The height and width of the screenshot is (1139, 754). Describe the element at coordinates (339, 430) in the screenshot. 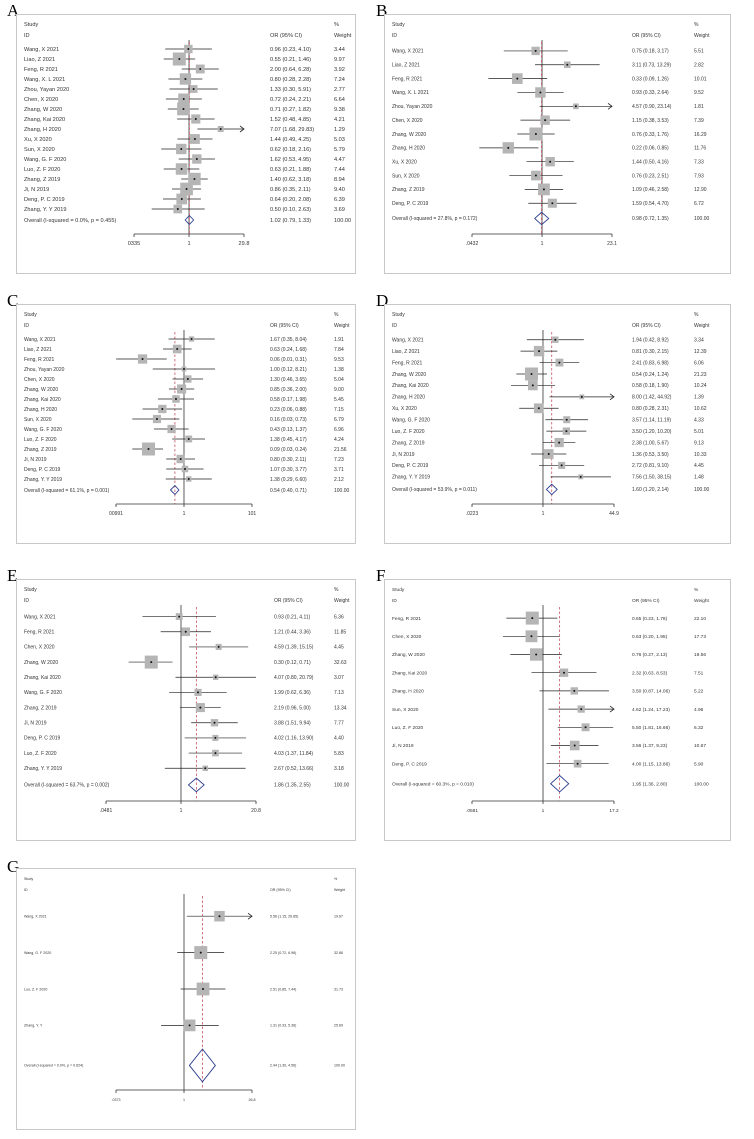

I see `study-weight: 6.96` at that location.